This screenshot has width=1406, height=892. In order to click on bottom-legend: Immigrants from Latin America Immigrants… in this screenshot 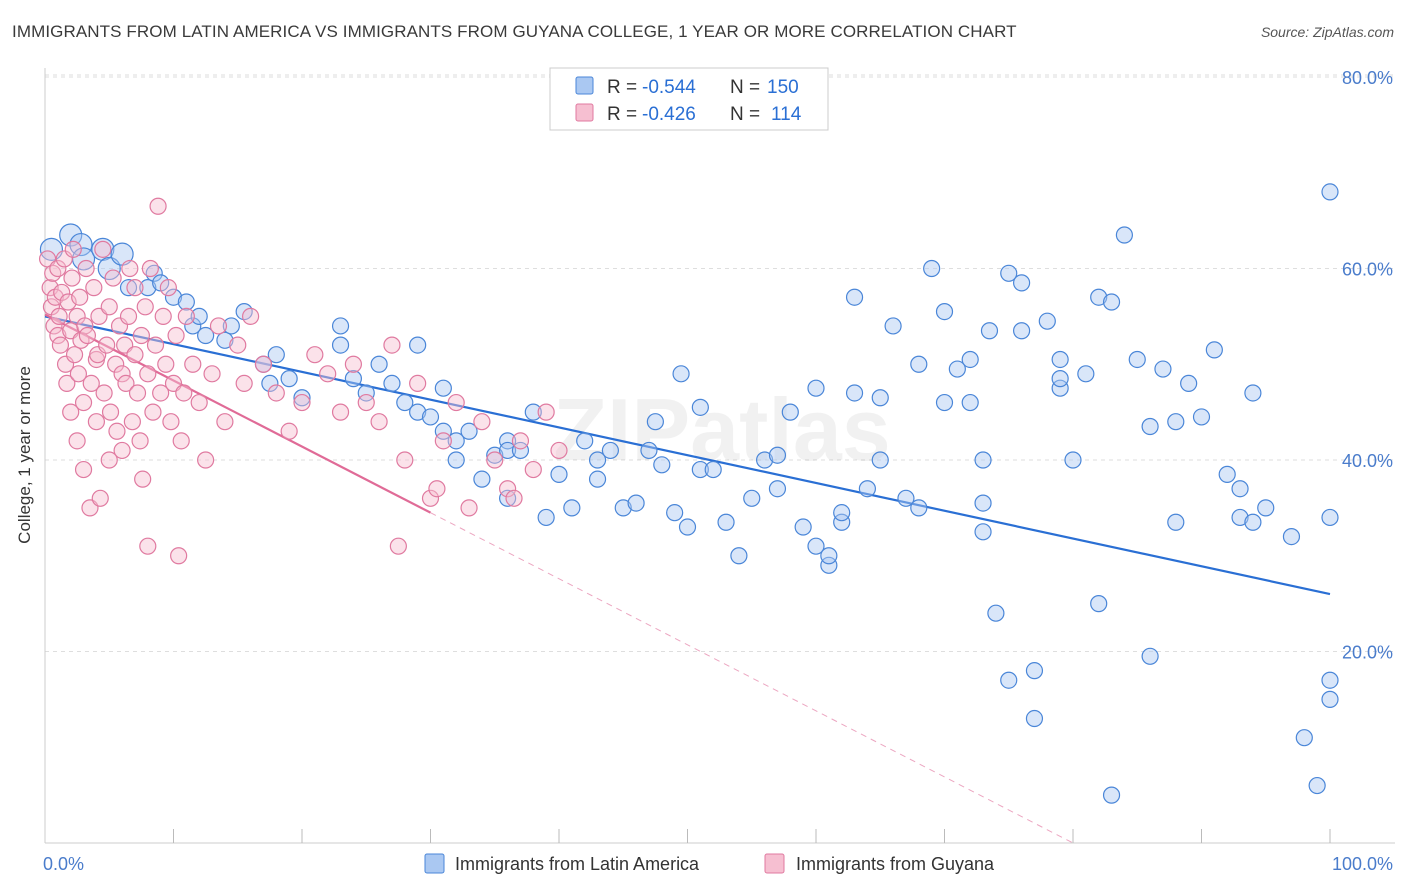, I will do `click(709, 863)`.